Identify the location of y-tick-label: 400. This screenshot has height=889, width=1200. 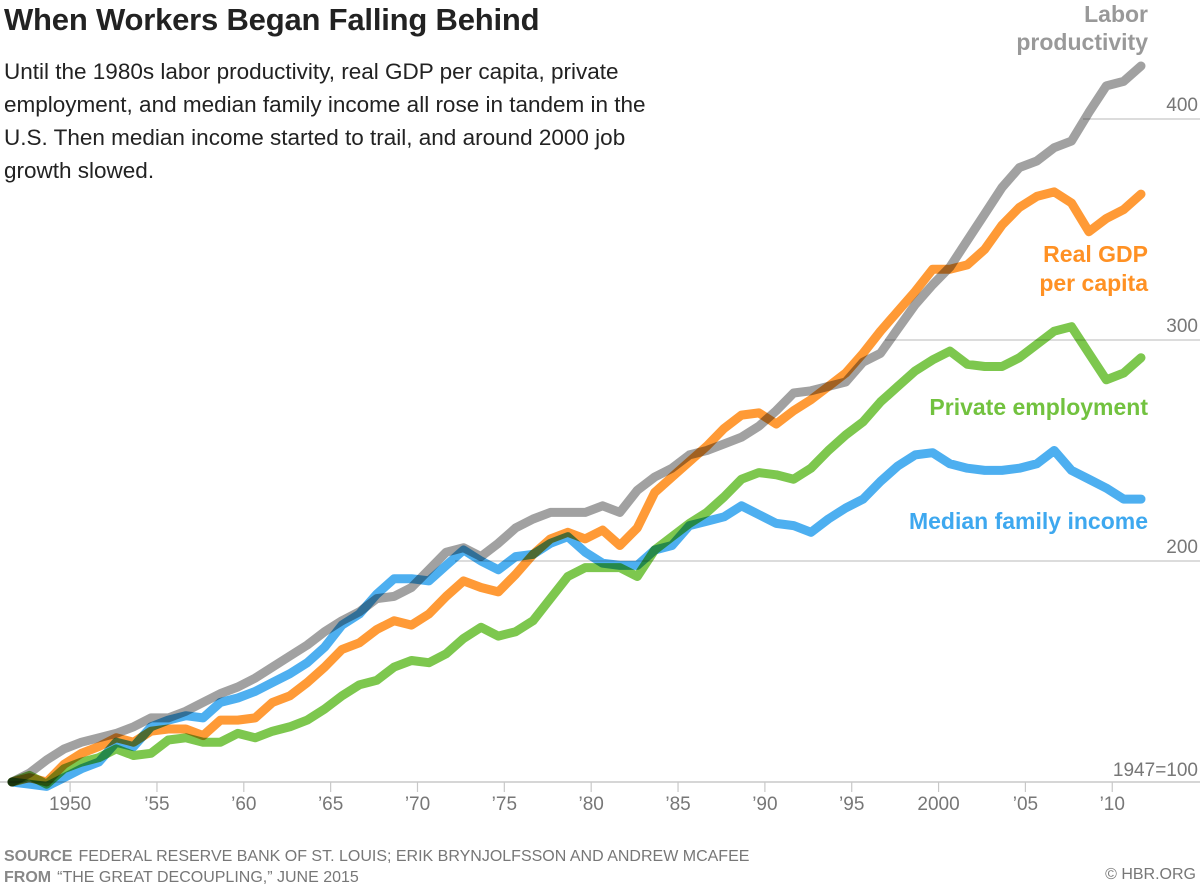
(1182, 105).